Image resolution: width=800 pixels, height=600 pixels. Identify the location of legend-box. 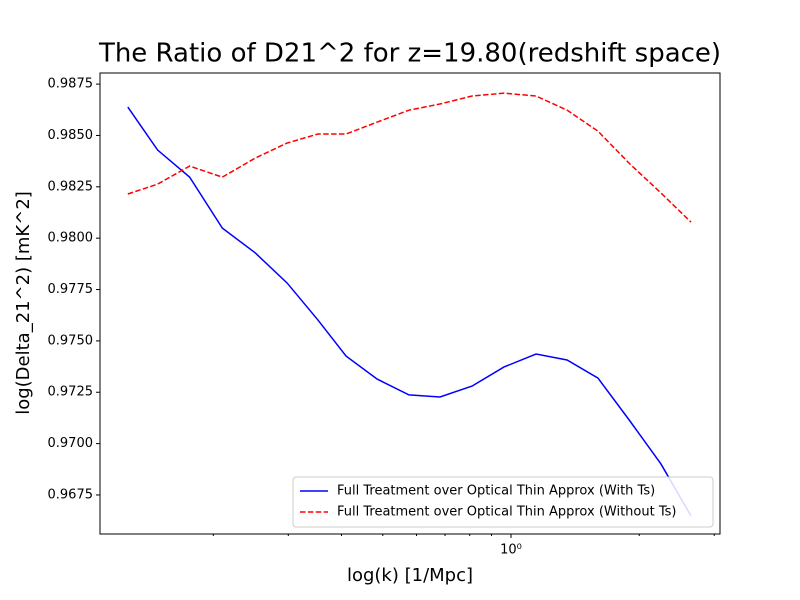
(503, 502).